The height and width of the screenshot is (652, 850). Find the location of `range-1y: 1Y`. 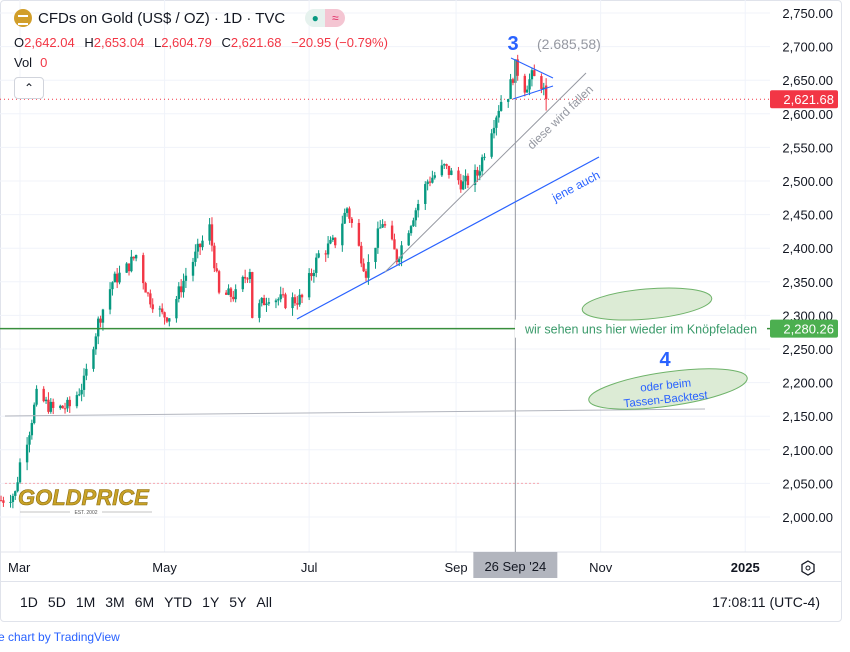

range-1y: 1Y is located at coordinates (211, 602).